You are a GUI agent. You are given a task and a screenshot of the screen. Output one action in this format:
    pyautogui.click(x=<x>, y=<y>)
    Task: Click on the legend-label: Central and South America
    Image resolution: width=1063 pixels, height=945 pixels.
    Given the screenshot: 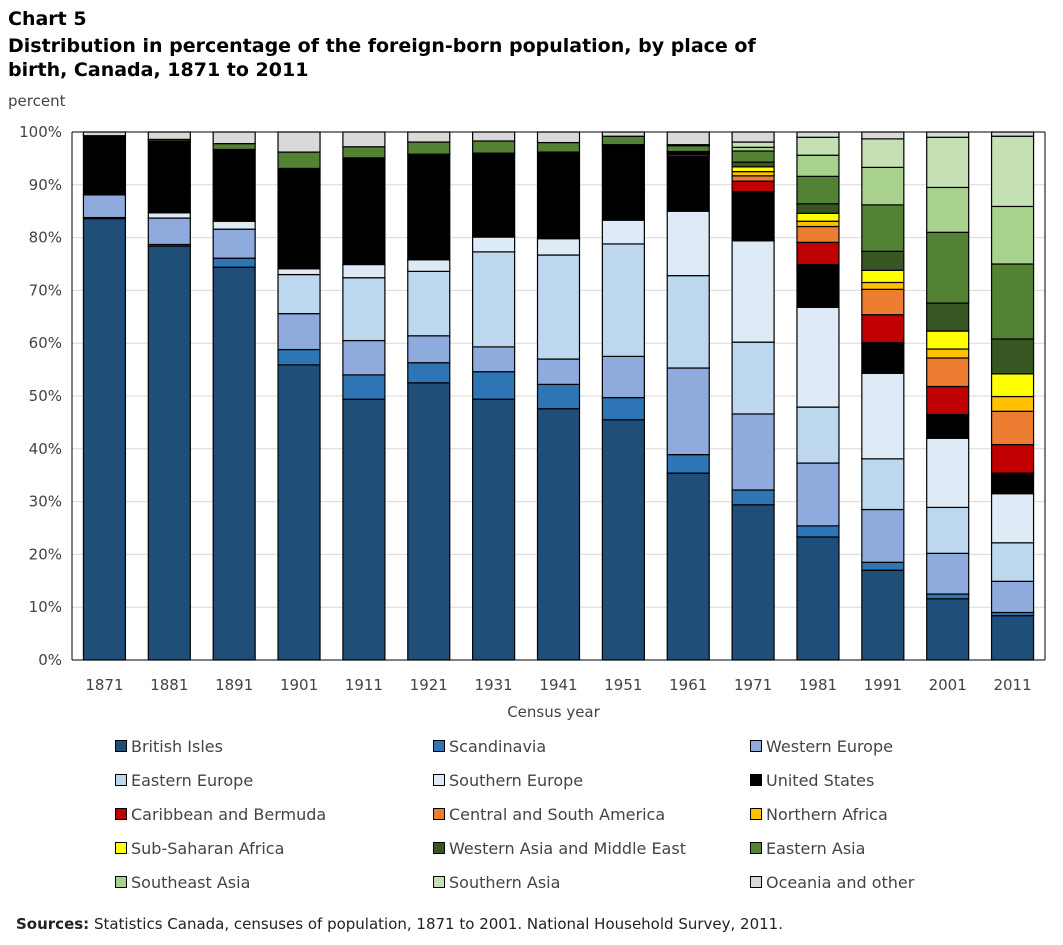 What is the action you would take?
    pyautogui.click(x=557, y=814)
    